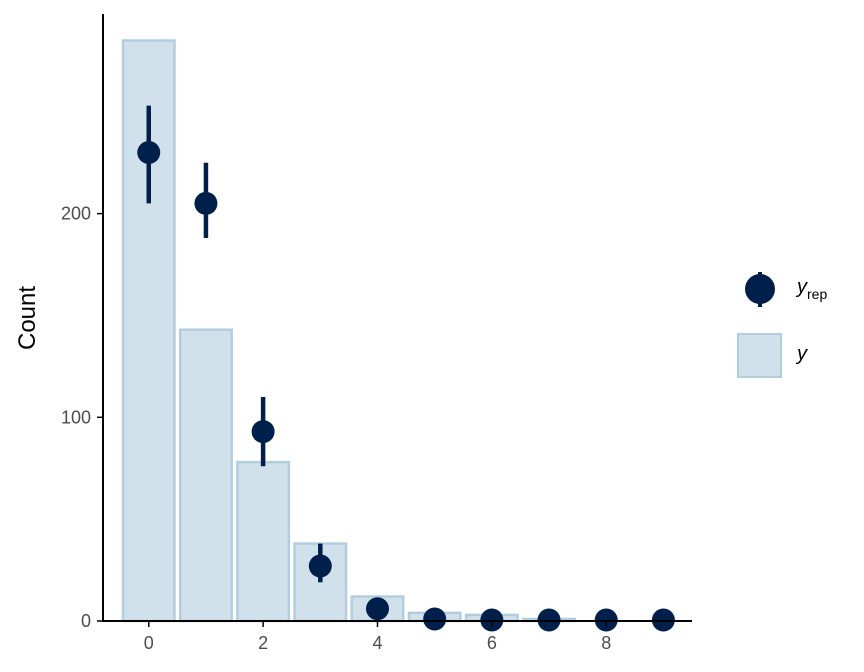 The height and width of the screenshot is (672, 864). I want to click on x-tick-label-2: 2, so click(263, 643).